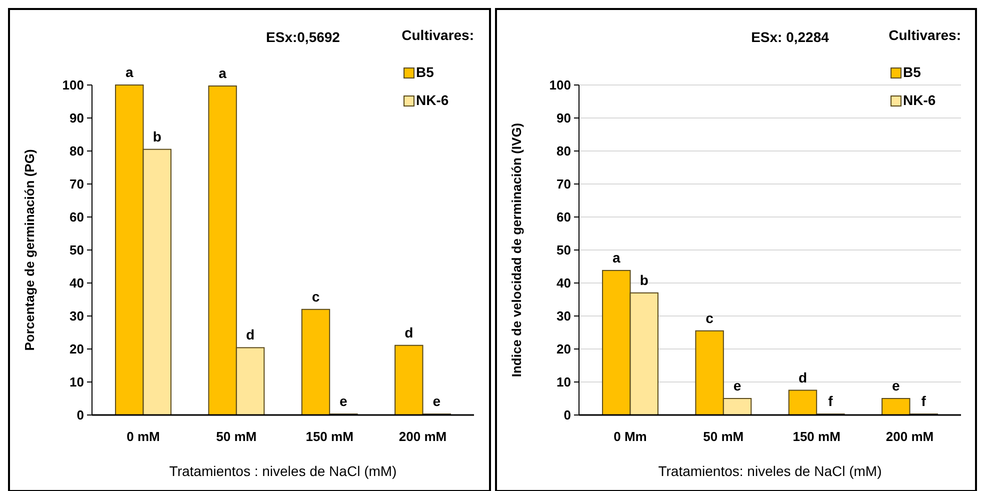  Describe the element at coordinates (516, 250) in the screenshot. I see `y-axis-title: Indice de velocidad de germinación (IVG)` at that location.